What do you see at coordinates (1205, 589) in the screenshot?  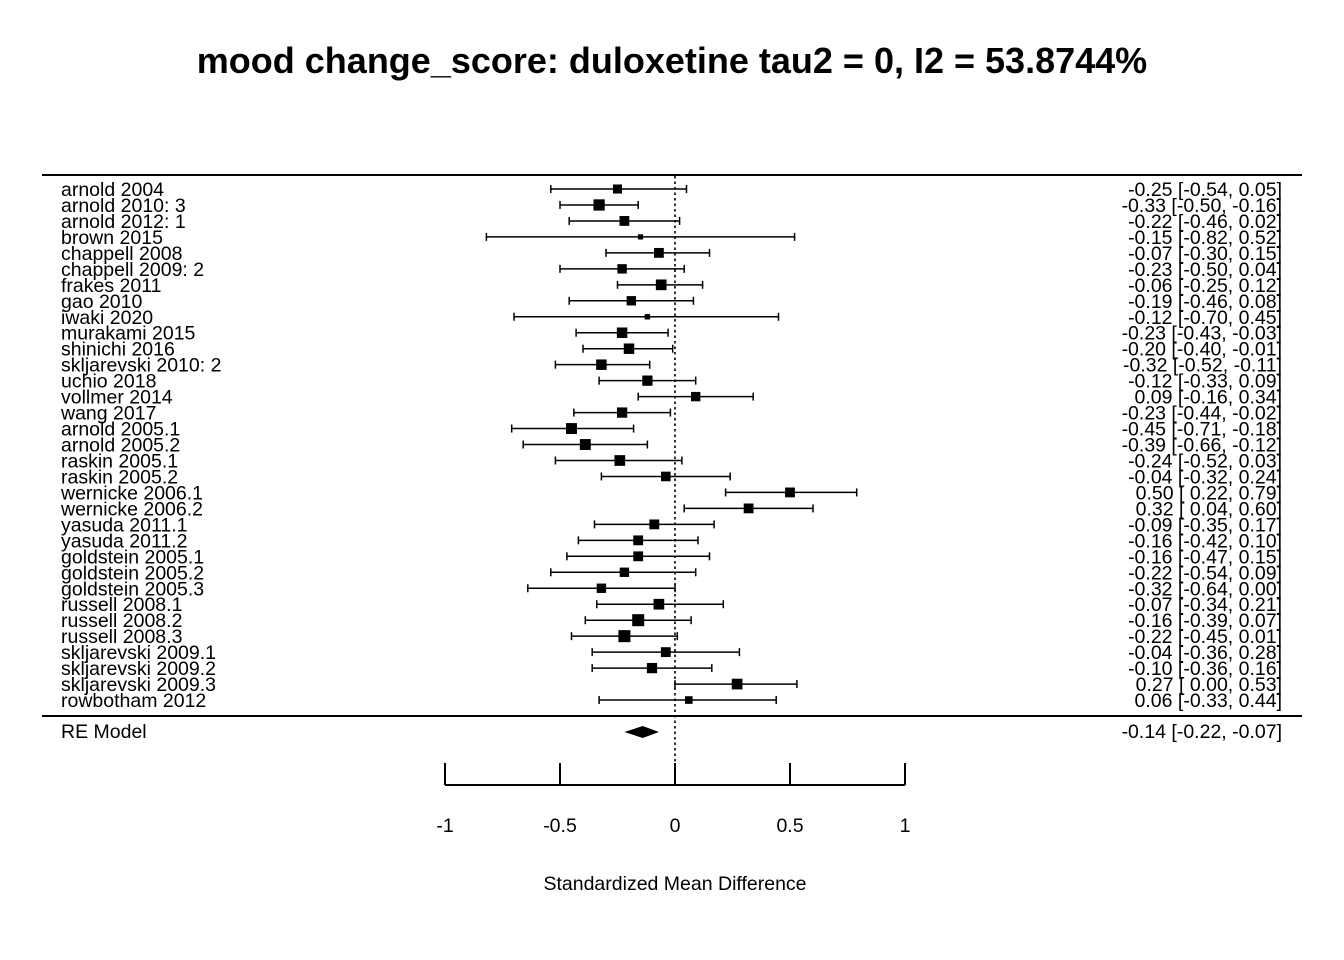 I see `study-ci-text: -0.32 [-0.64, 0.00]` at bounding box center [1205, 589].